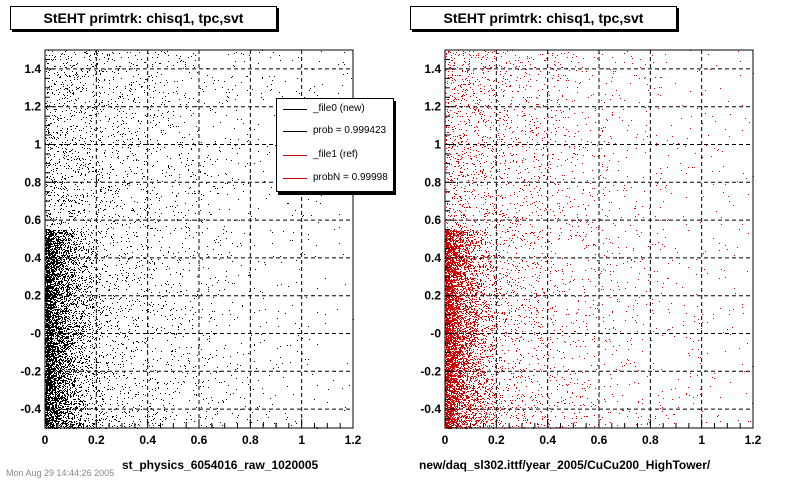 The image size is (800, 480). Describe the element at coordinates (350, 130) in the screenshot. I see `legend-label-prob: prob = 0.999423` at that location.